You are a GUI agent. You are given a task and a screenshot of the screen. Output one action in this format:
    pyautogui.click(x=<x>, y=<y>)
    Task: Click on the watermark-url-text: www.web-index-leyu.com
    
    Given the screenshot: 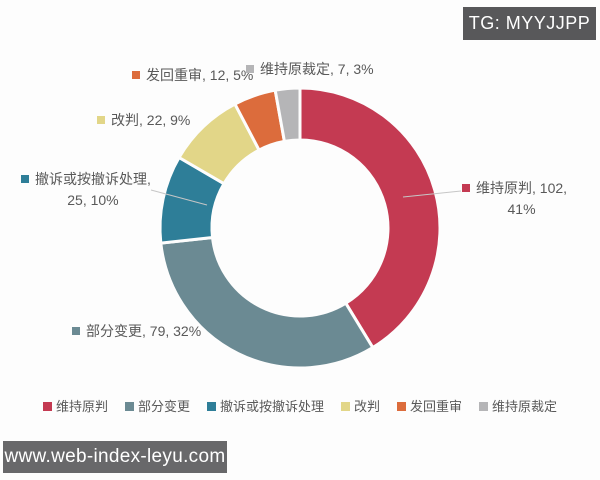 What is the action you would take?
    pyautogui.click(x=115, y=456)
    